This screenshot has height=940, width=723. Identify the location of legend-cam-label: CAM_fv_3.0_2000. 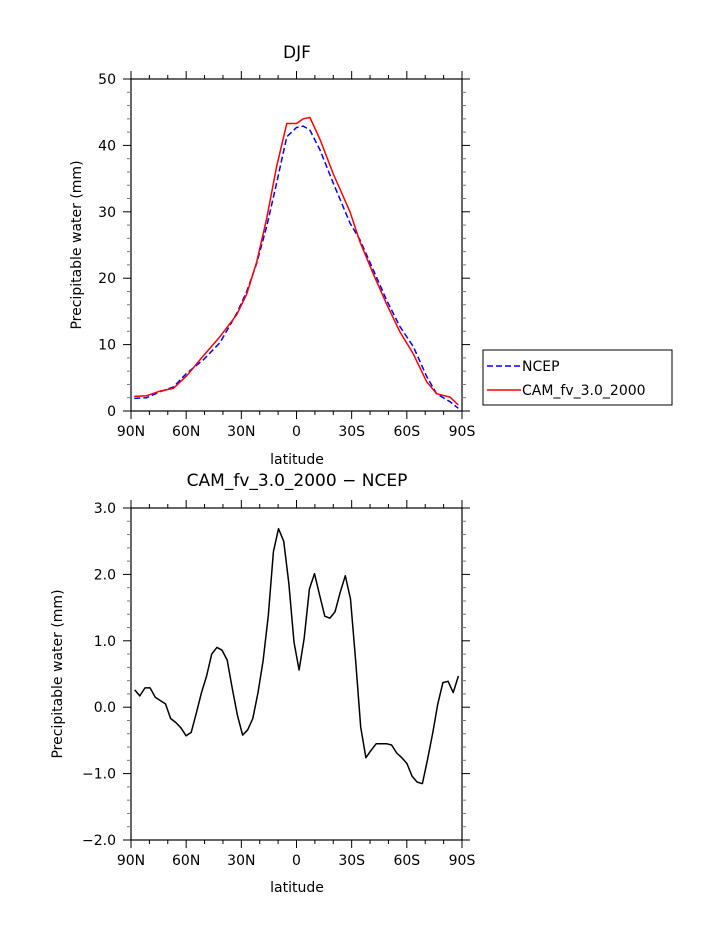
(584, 391).